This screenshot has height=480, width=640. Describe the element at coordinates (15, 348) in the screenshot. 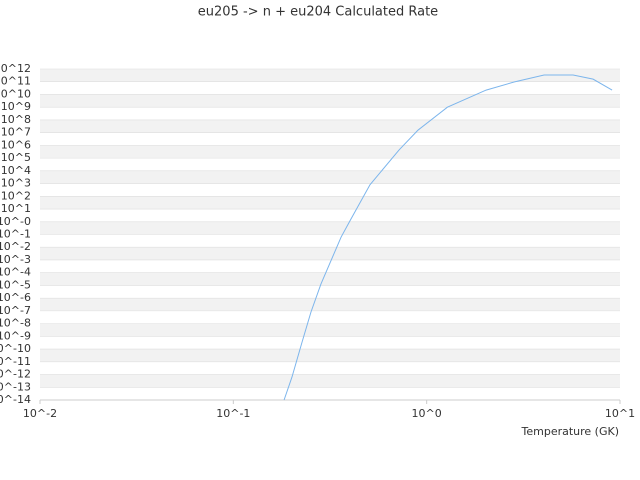

I see `y-tick-label: 10^-10` at that location.